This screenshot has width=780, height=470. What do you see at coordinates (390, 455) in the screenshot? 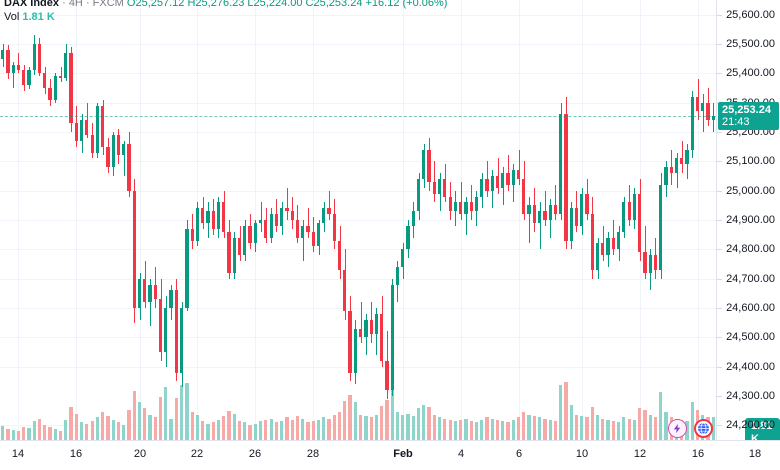
I see `time-axis: 141620222628Feb461012161820` at bounding box center [390, 455].